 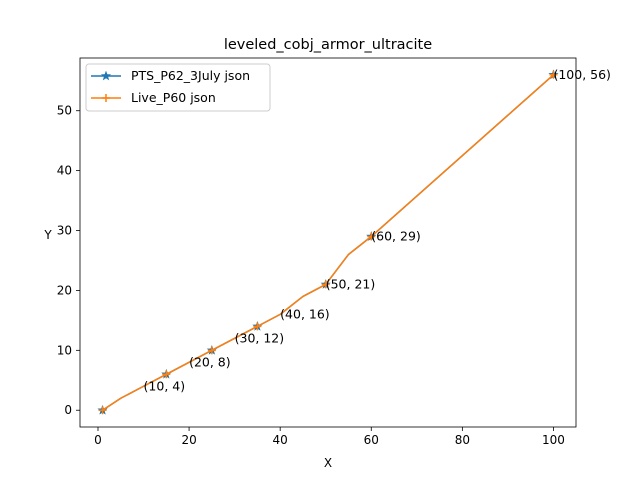 What do you see at coordinates (328, 463) in the screenshot?
I see `x-axis-label: X` at bounding box center [328, 463].